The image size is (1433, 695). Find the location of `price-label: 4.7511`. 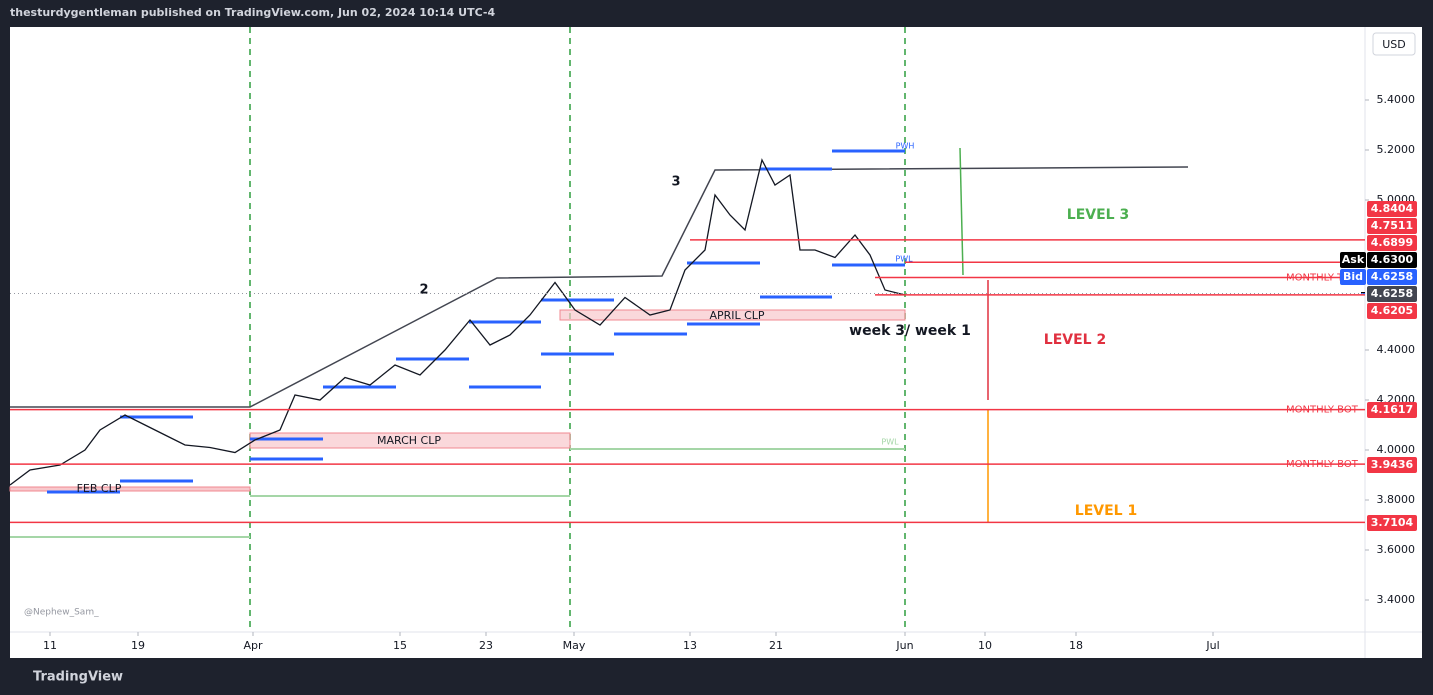

price-label: 4.7511 is located at coordinates (1392, 225).